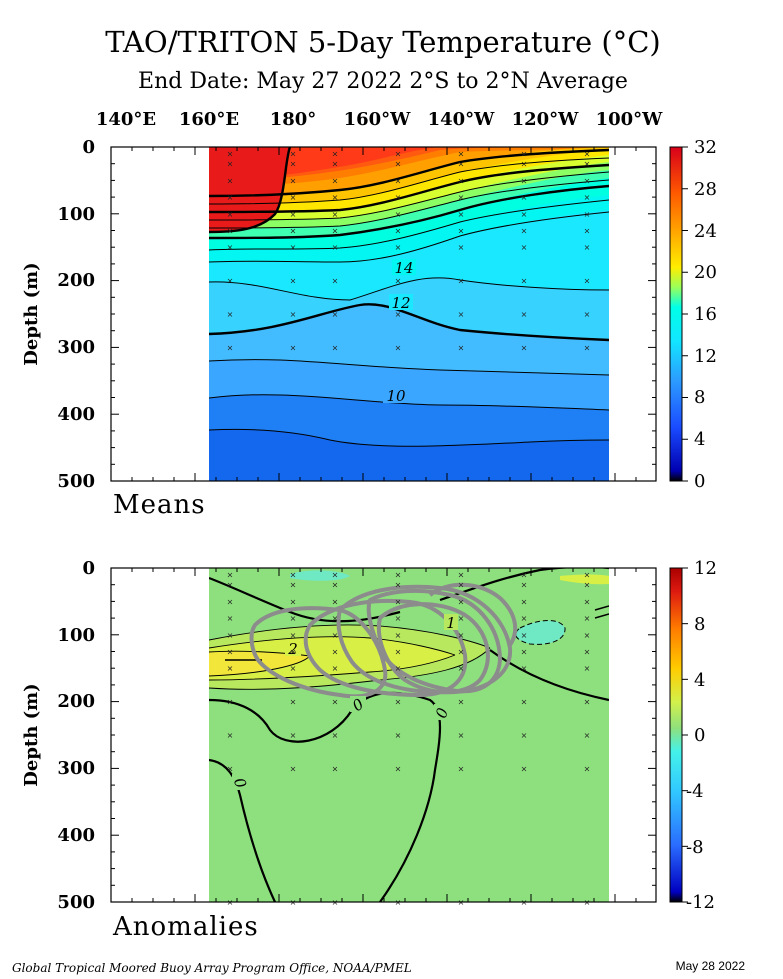 Image resolution: width=783 pixels, height=979 pixels. What do you see at coordinates (699, 680) in the screenshot?
I see `anomaly-cb-label-4: 4` at bounding box center [699, 680].